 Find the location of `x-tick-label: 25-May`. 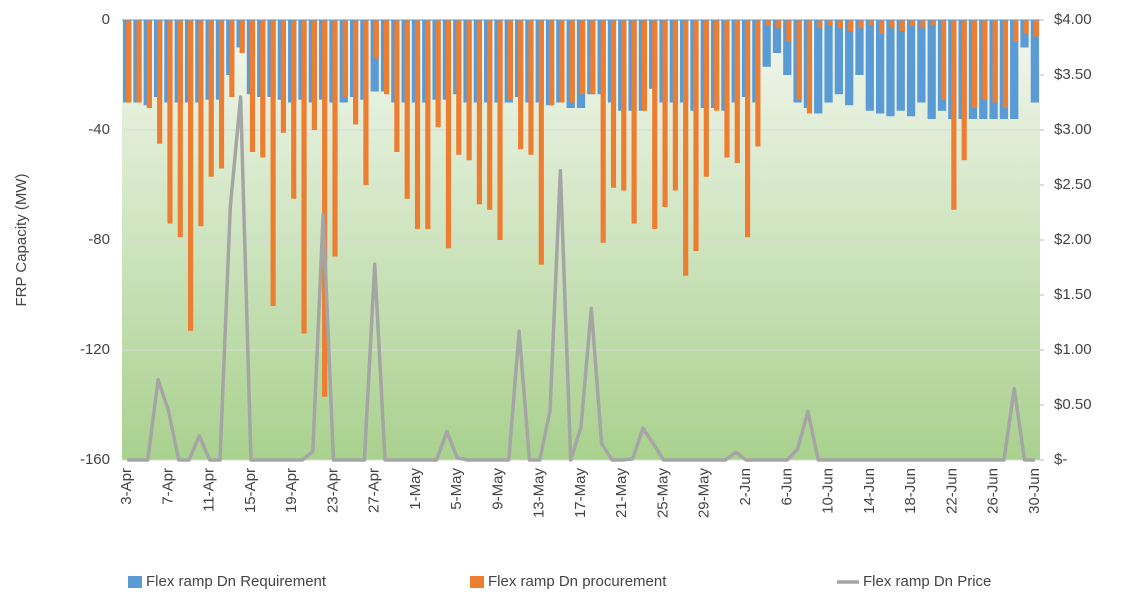

x-tick-label: 25-May is located at coordinates (662, 493).